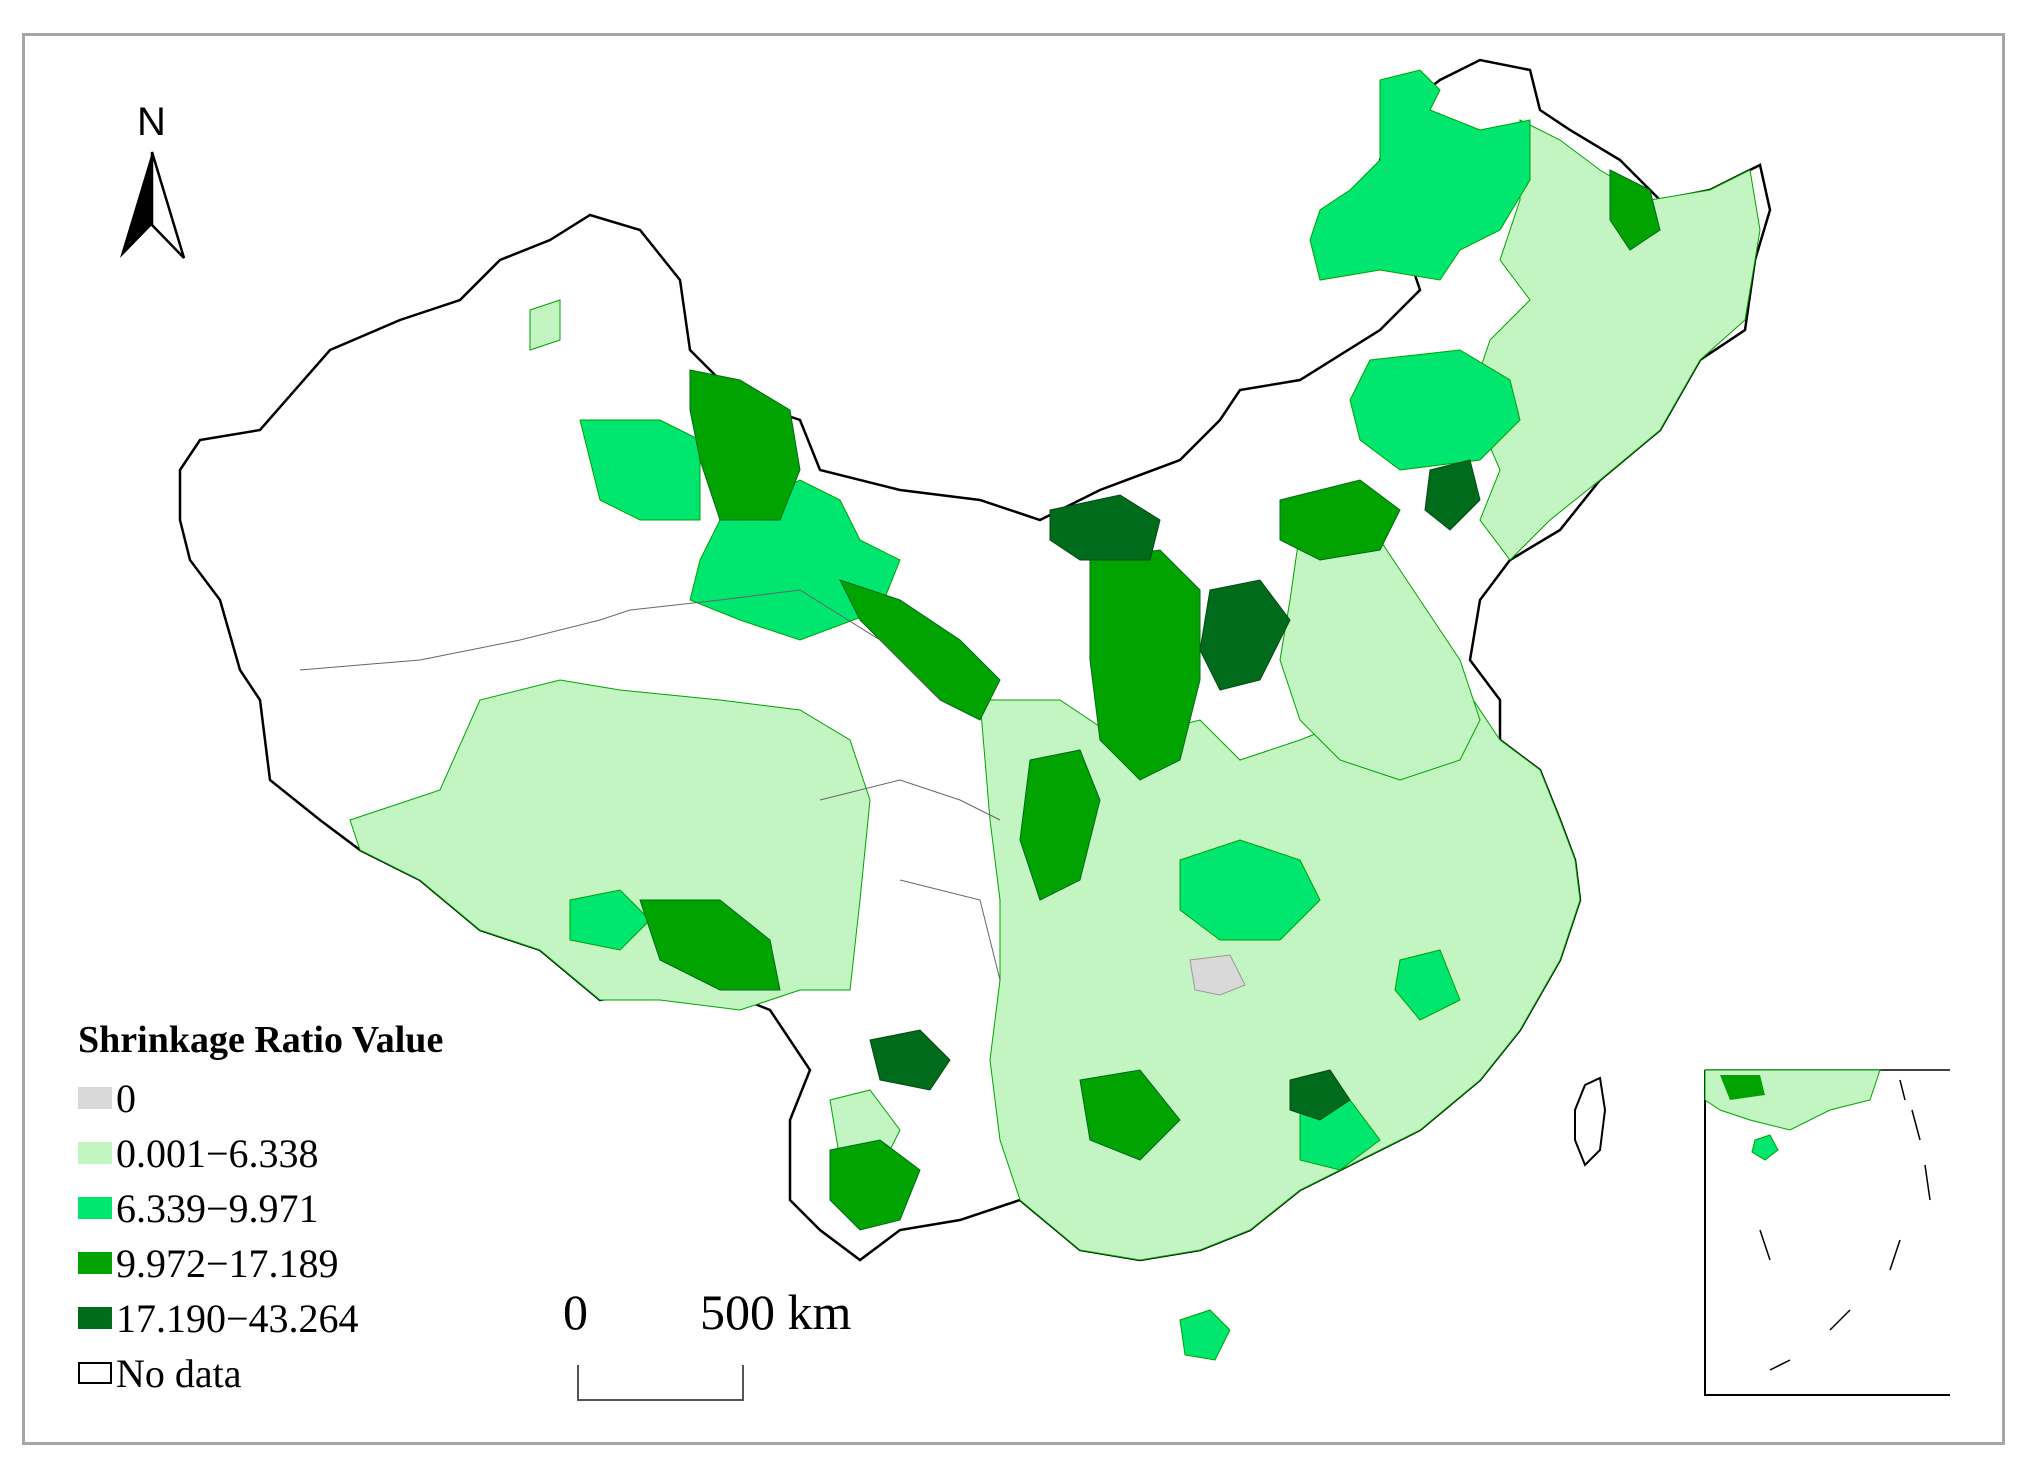 Image resolution: width=2025 pixels, height=1466 pixels. I want to click on legend-label: 0.001−6.338, so click(217, 1153).